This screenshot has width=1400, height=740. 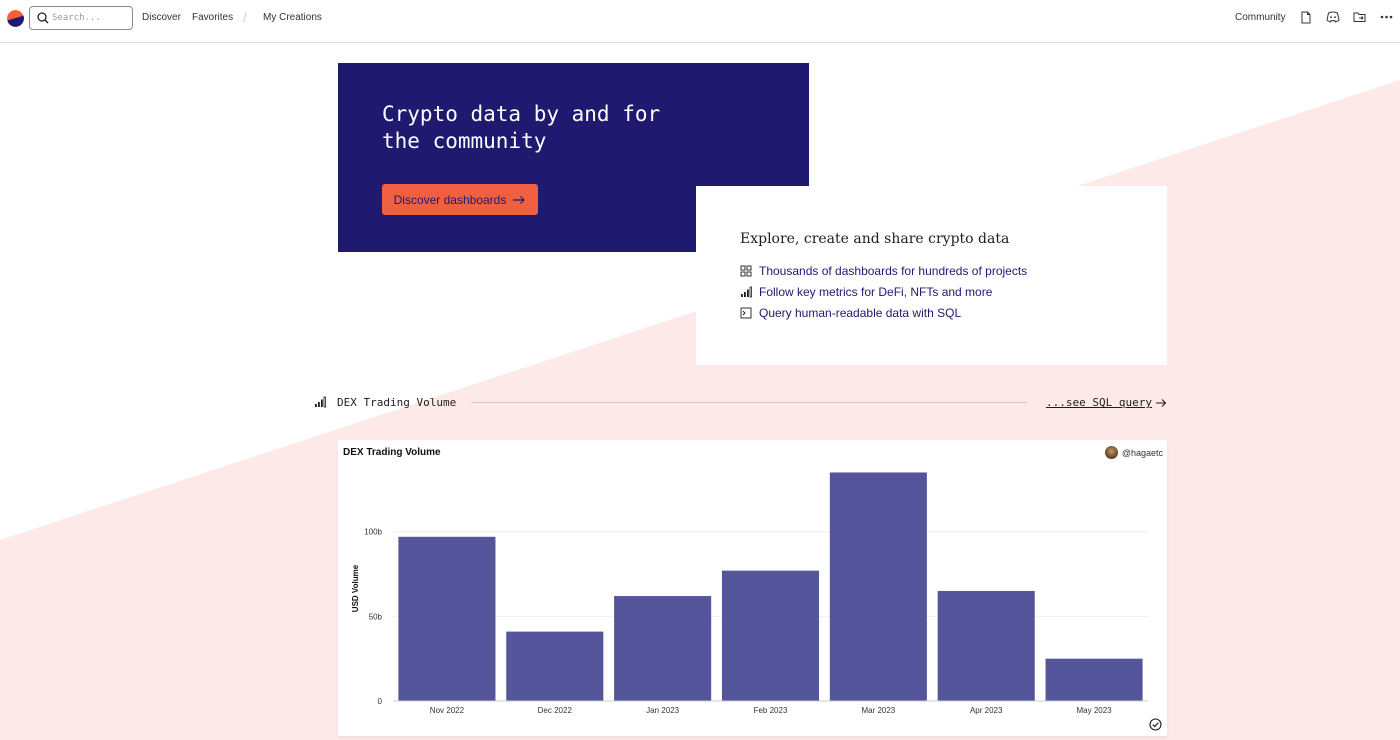 I want to click on dune-logo, so click(x=15, y=18).